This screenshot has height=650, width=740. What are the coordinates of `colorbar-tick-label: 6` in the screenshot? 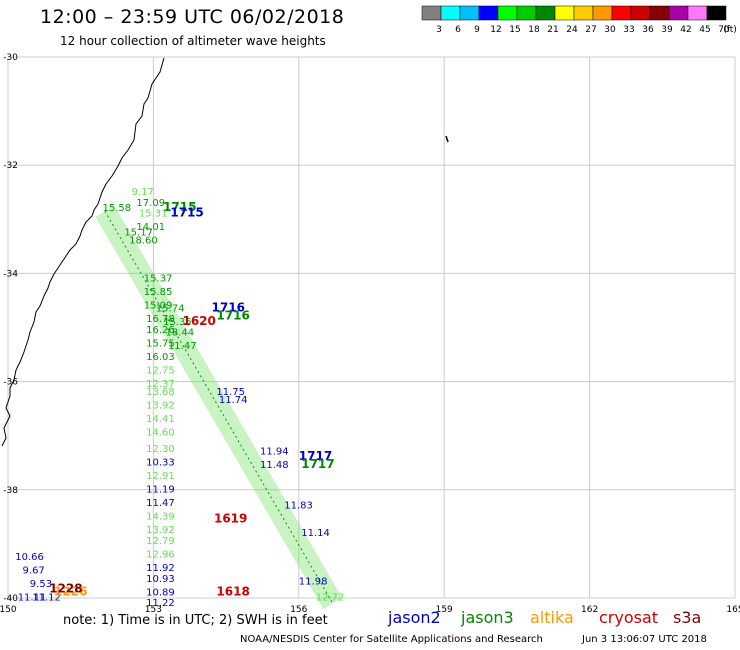 It's located at (458, 30).